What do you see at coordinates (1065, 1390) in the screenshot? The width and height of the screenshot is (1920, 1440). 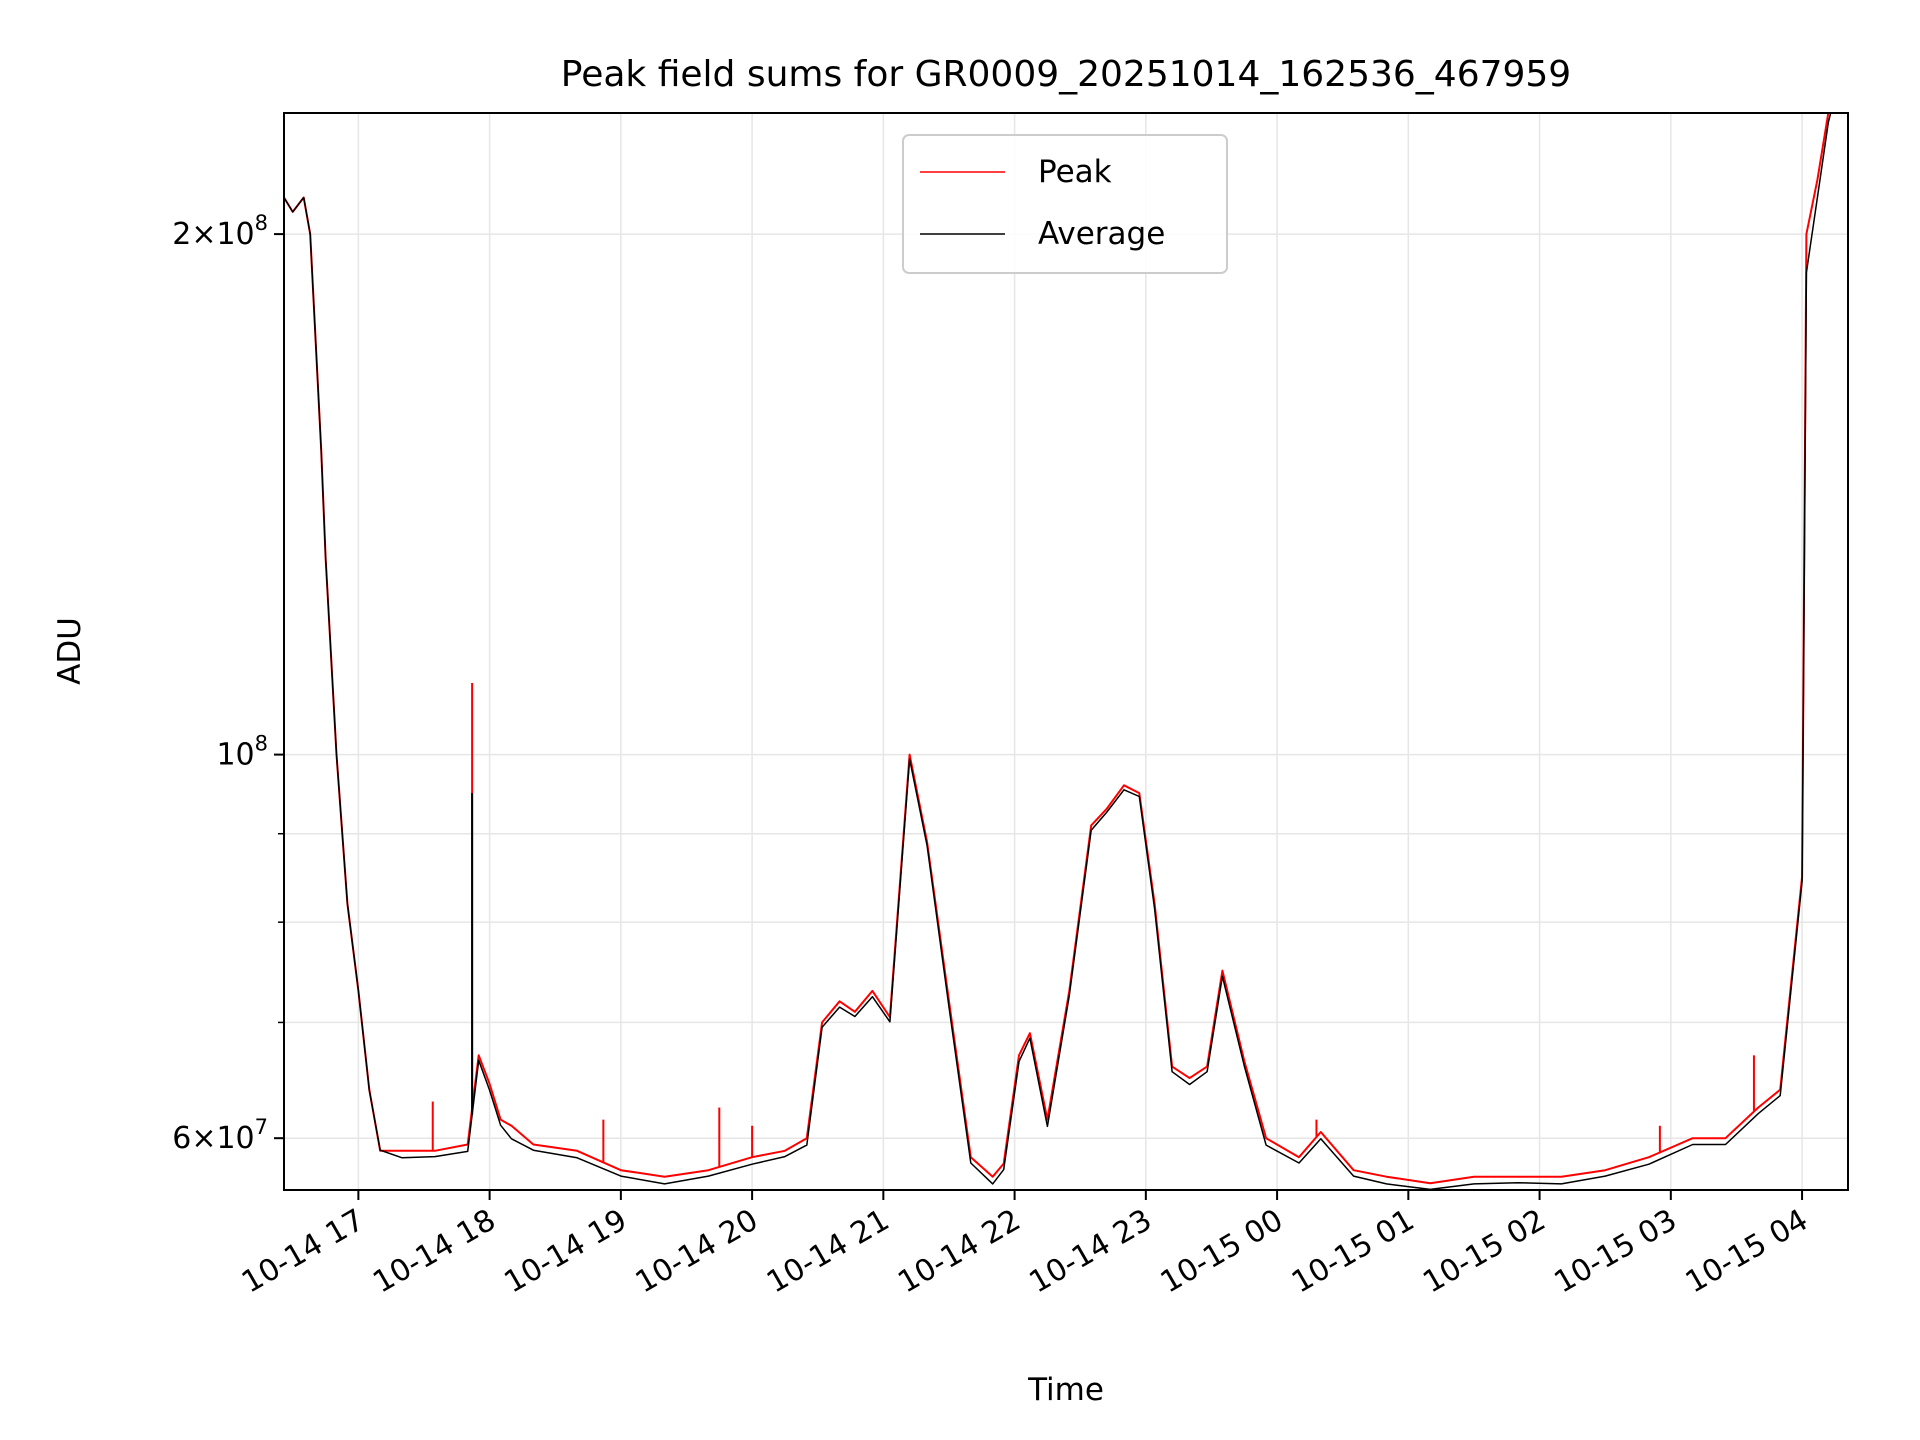 I see `x-axis-label: Time` at bounding box center [1065, 1390].